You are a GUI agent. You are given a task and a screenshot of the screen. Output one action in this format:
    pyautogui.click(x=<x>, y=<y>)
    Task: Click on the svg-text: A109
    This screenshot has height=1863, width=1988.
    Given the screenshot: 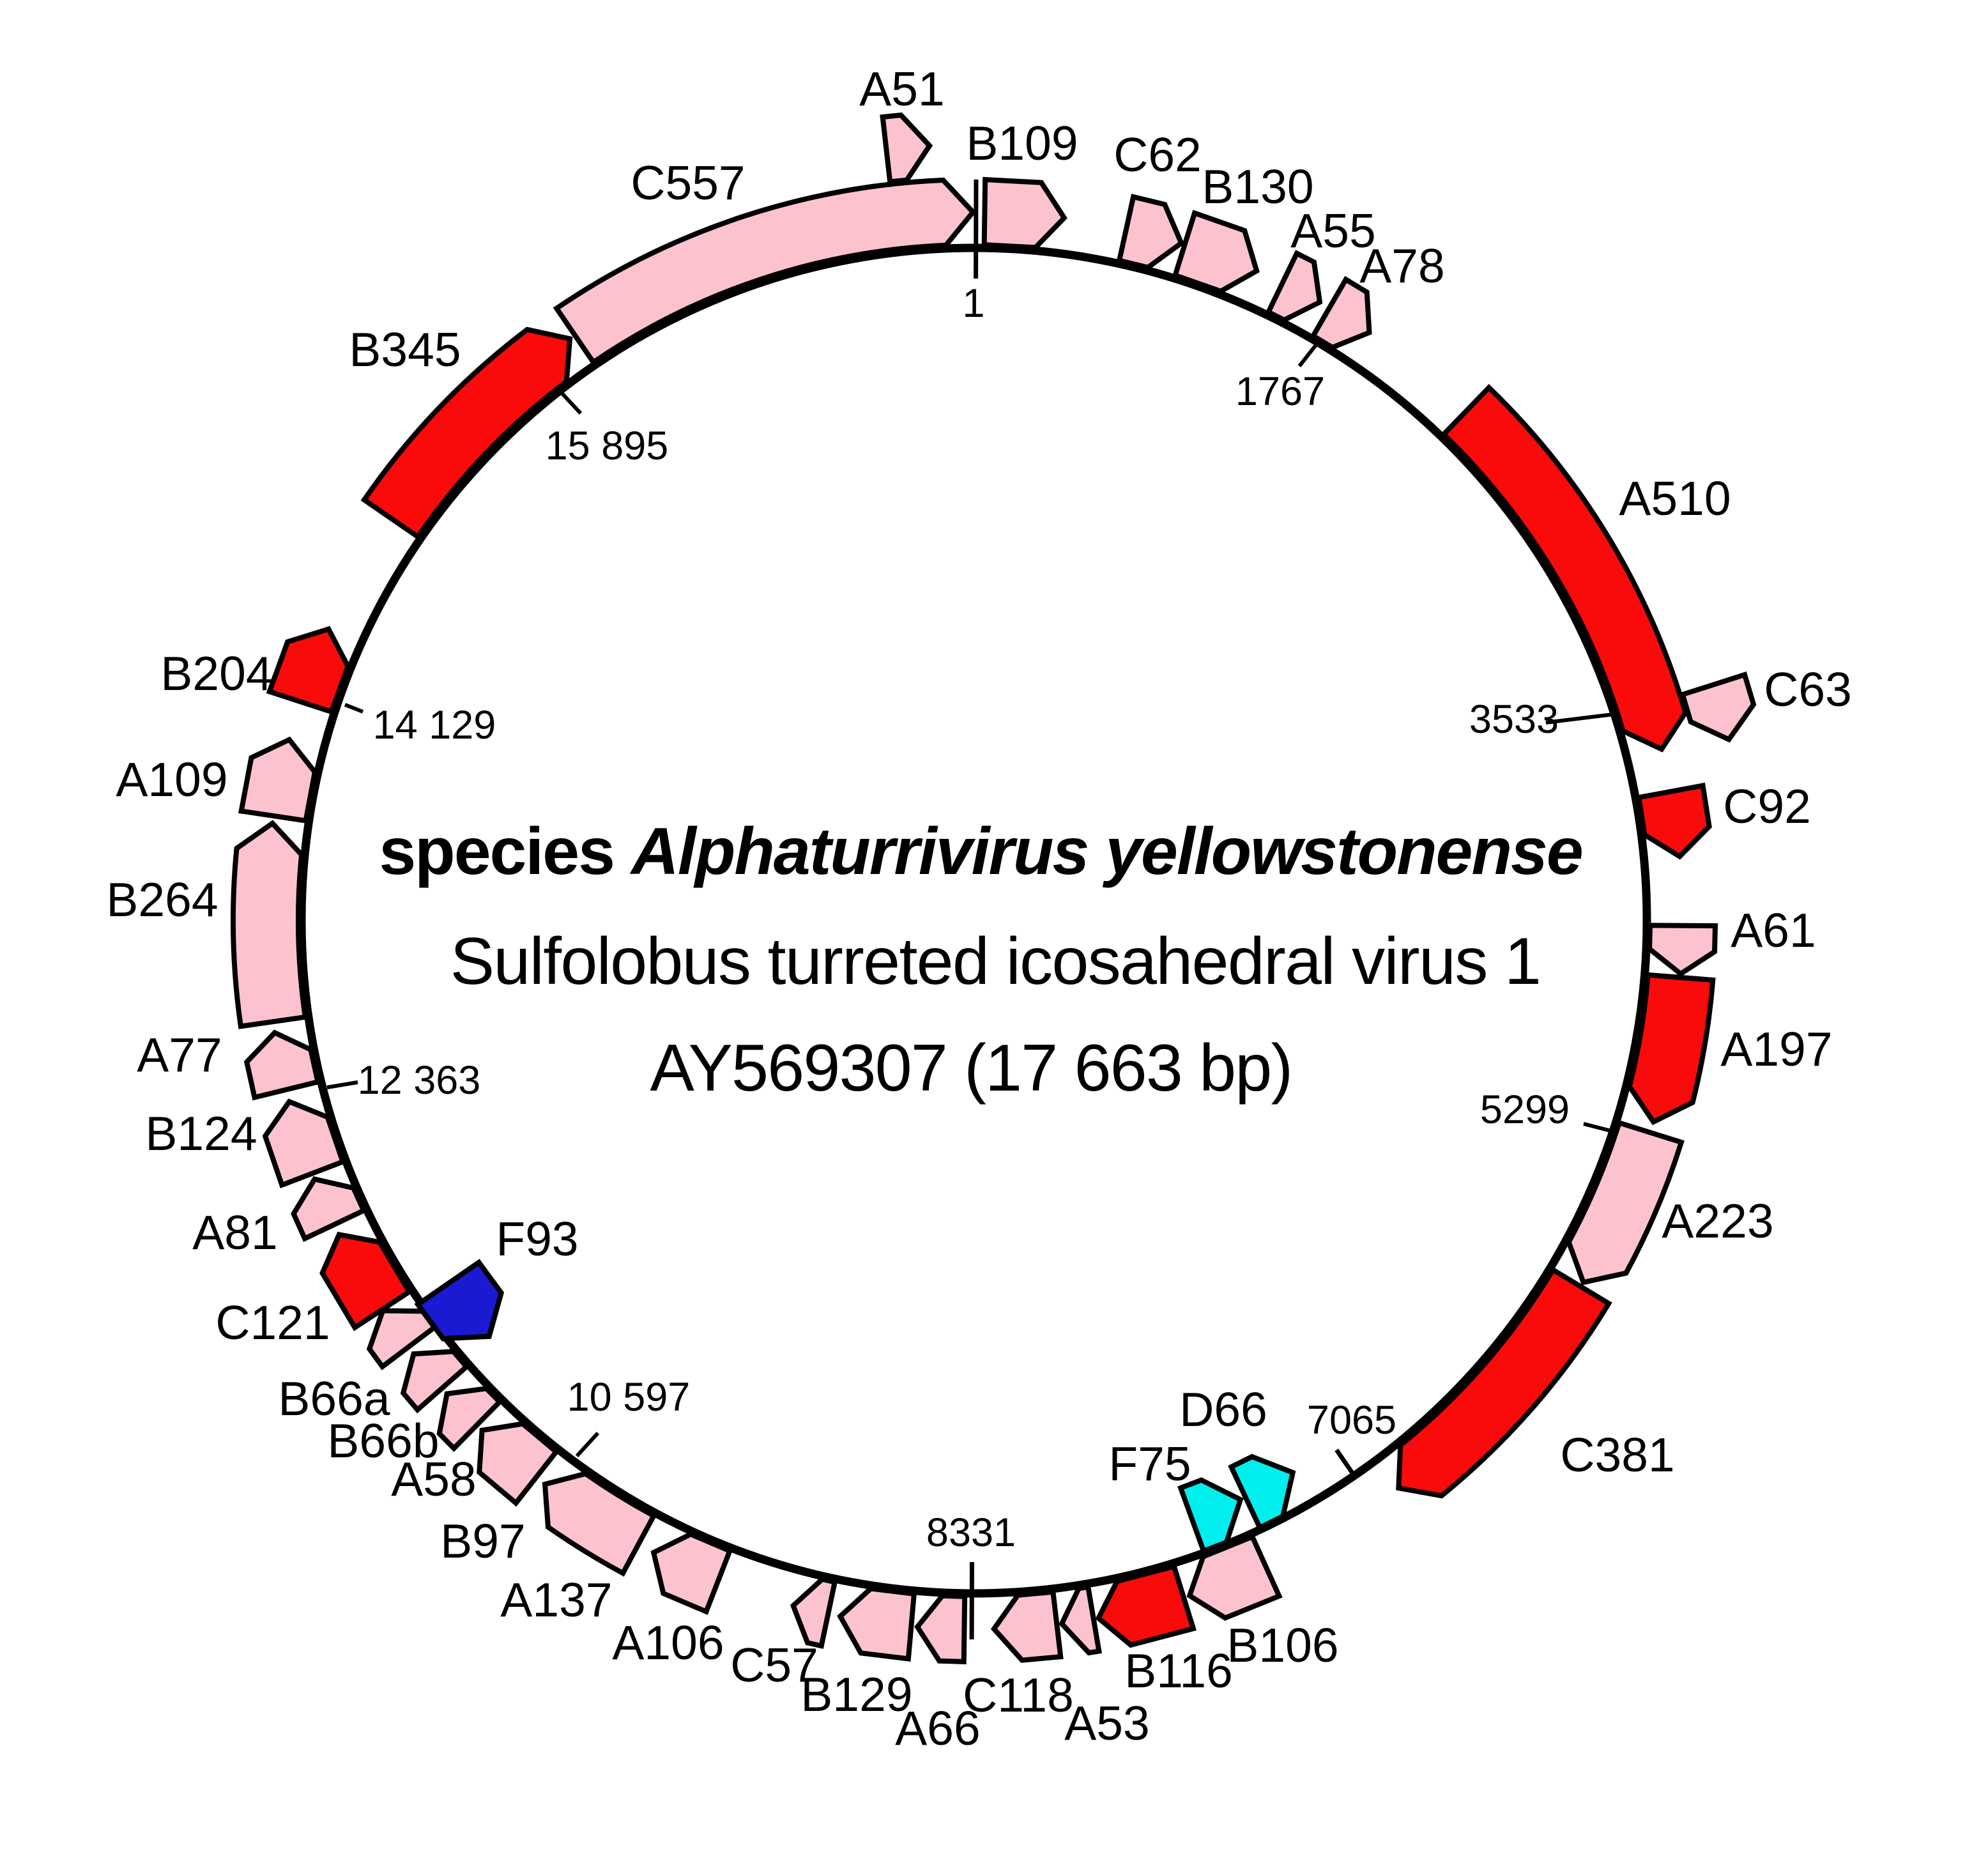 What is the action you would take?
    pyautogui.click(x=171, y=779)
    